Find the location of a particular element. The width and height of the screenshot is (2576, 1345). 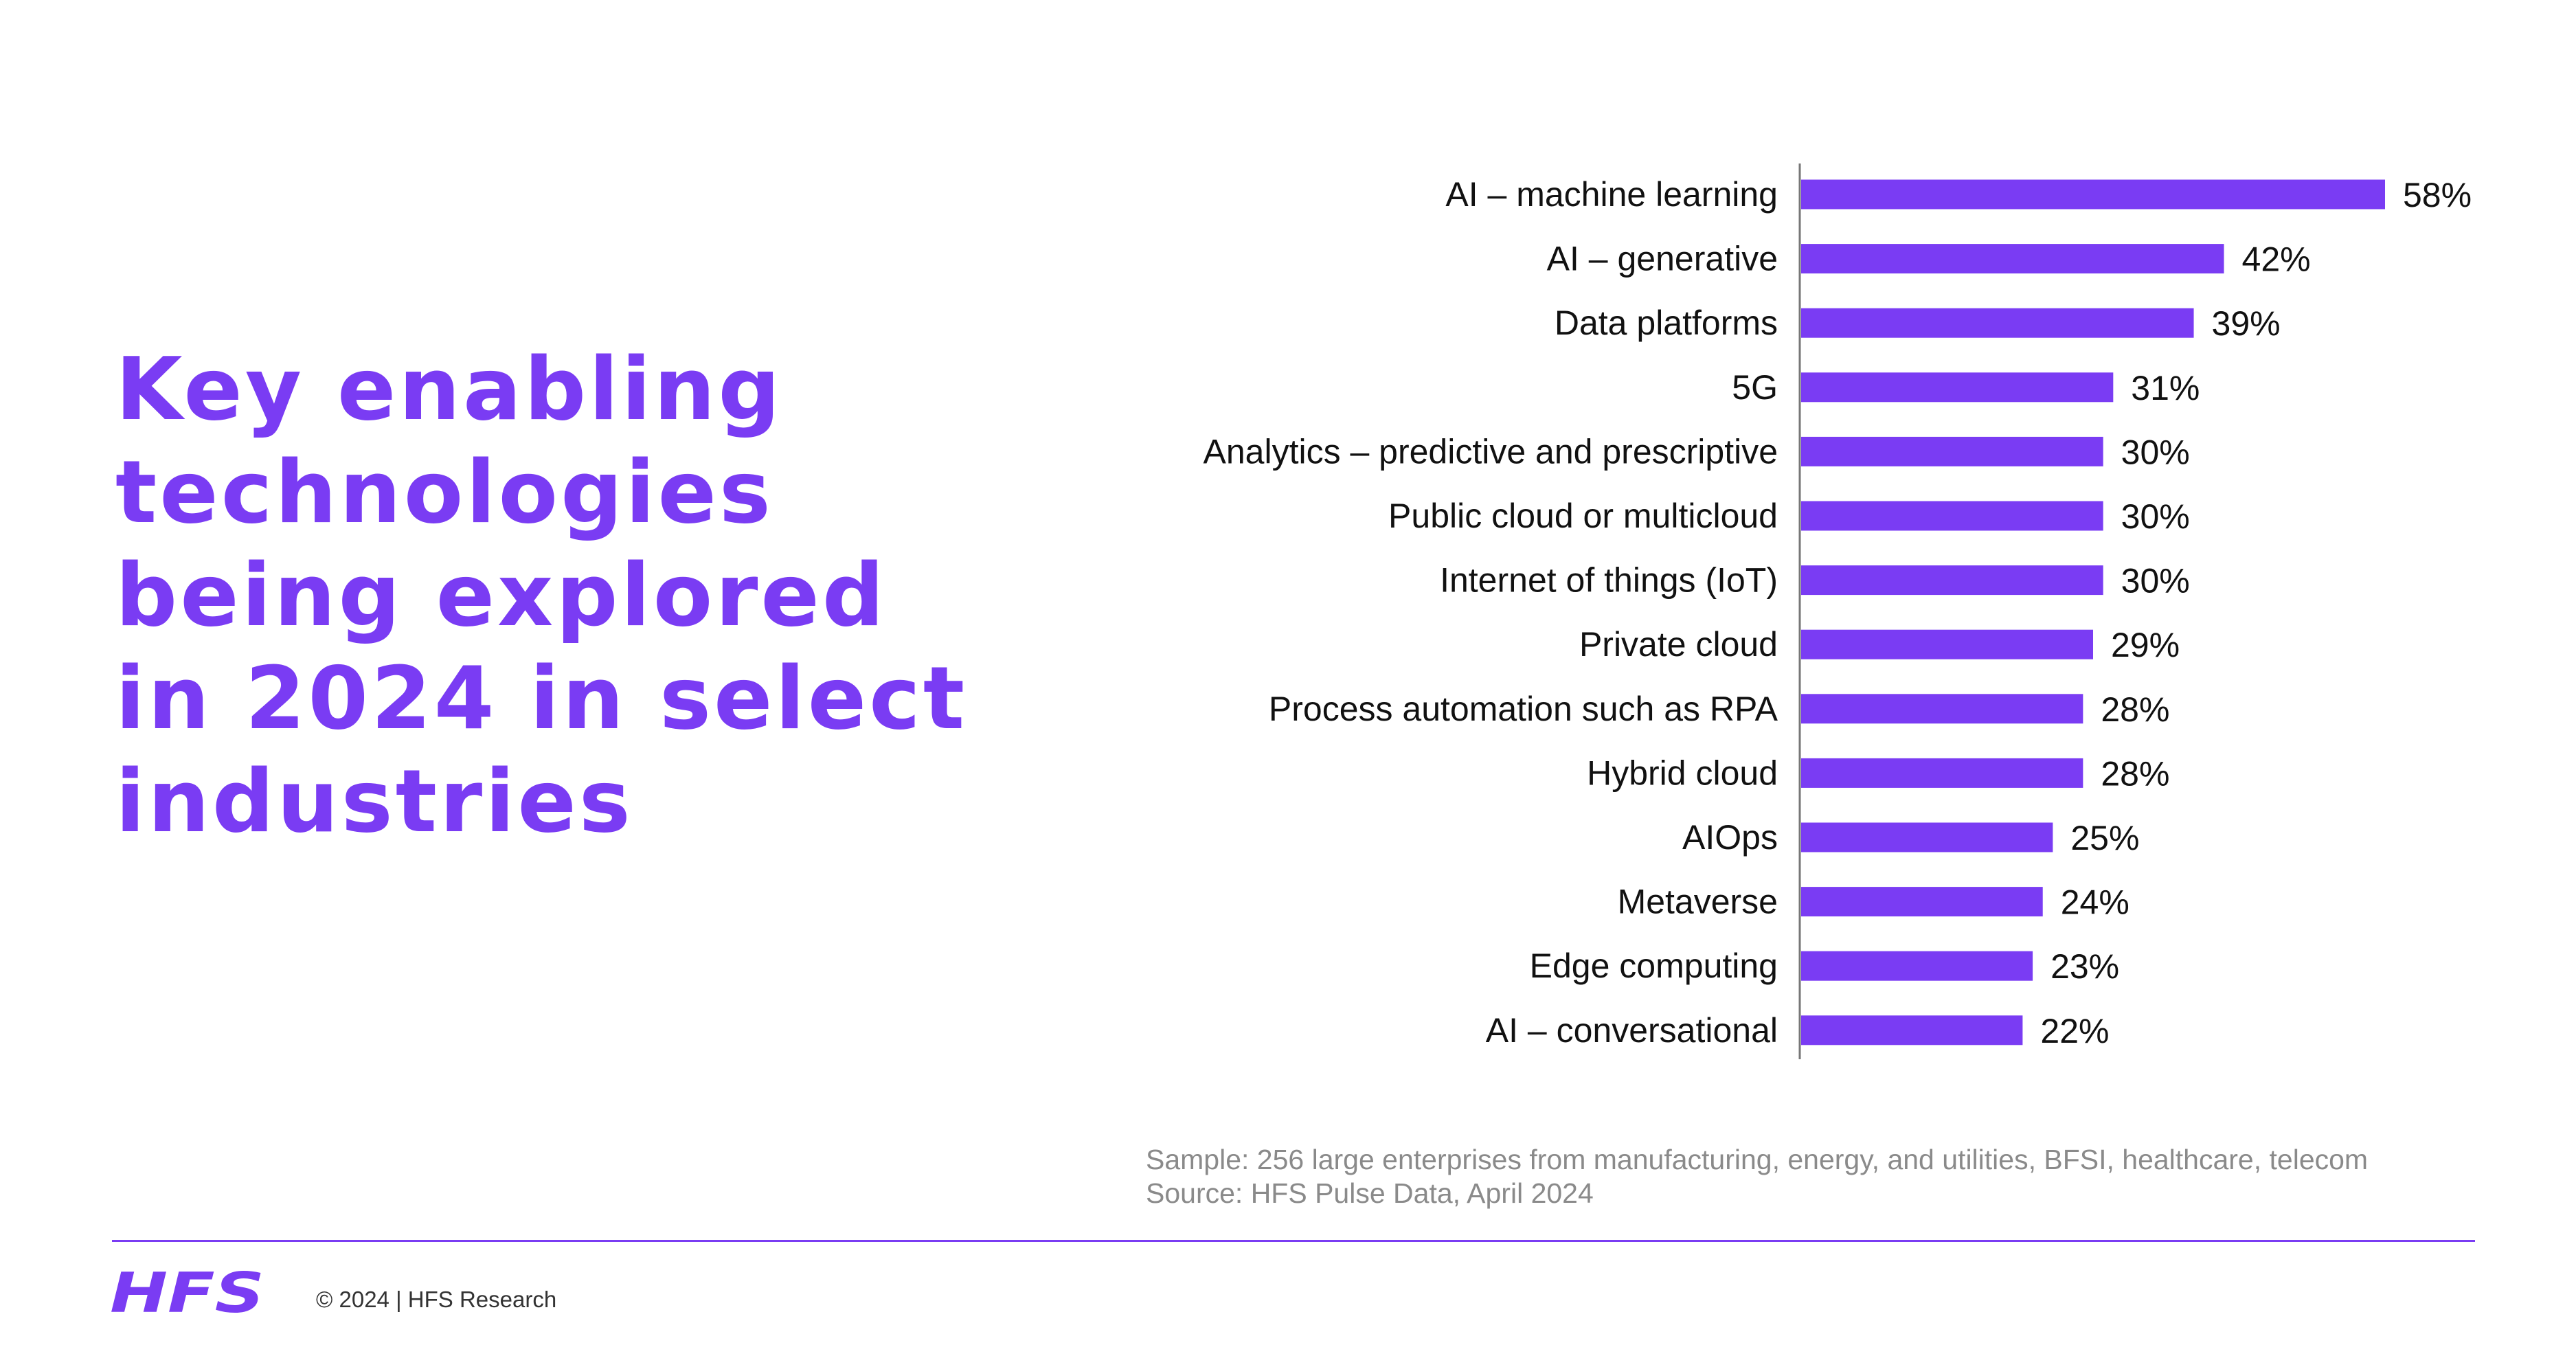

category-label: 5G is located at coordinates (1755, 387).